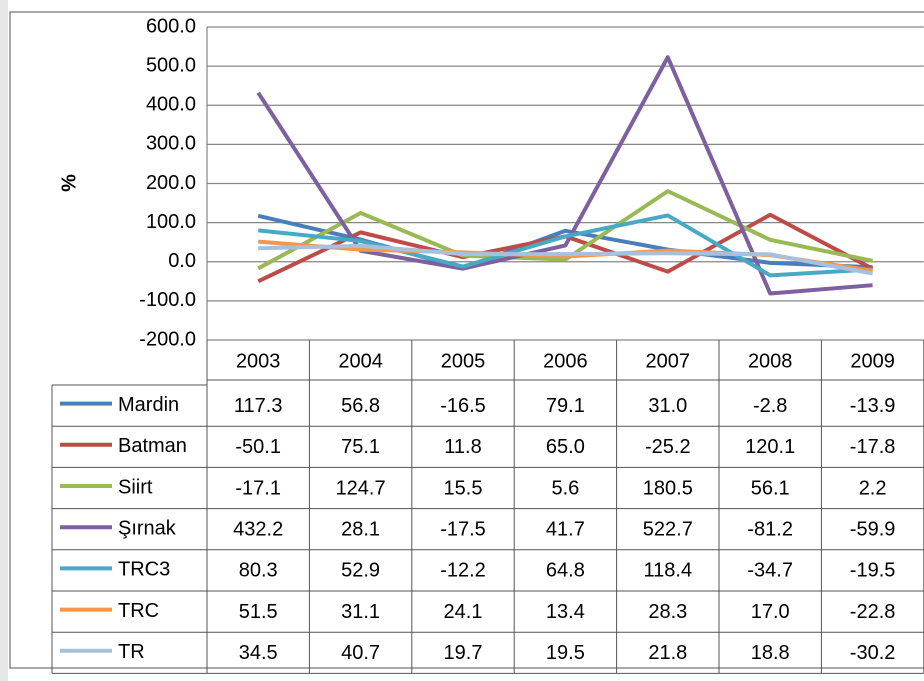 This screenshot has width=924, height=681. I want to click on table-value: 79.1, so click(565, 406).